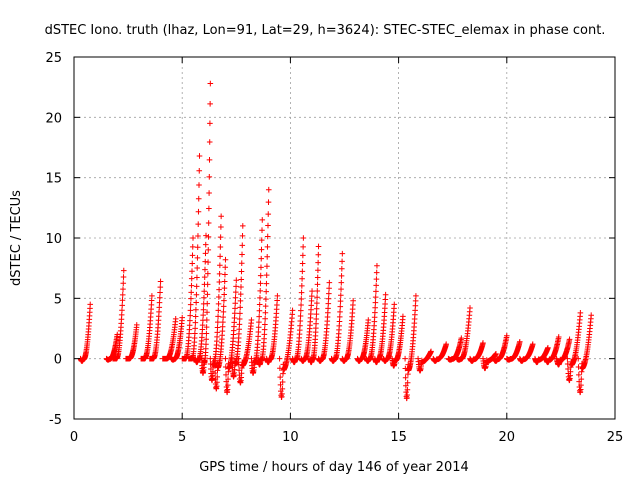 The width and height of the screenshot is (640, 480). I want to click on y-tick-label: 15, so click(53, 179).